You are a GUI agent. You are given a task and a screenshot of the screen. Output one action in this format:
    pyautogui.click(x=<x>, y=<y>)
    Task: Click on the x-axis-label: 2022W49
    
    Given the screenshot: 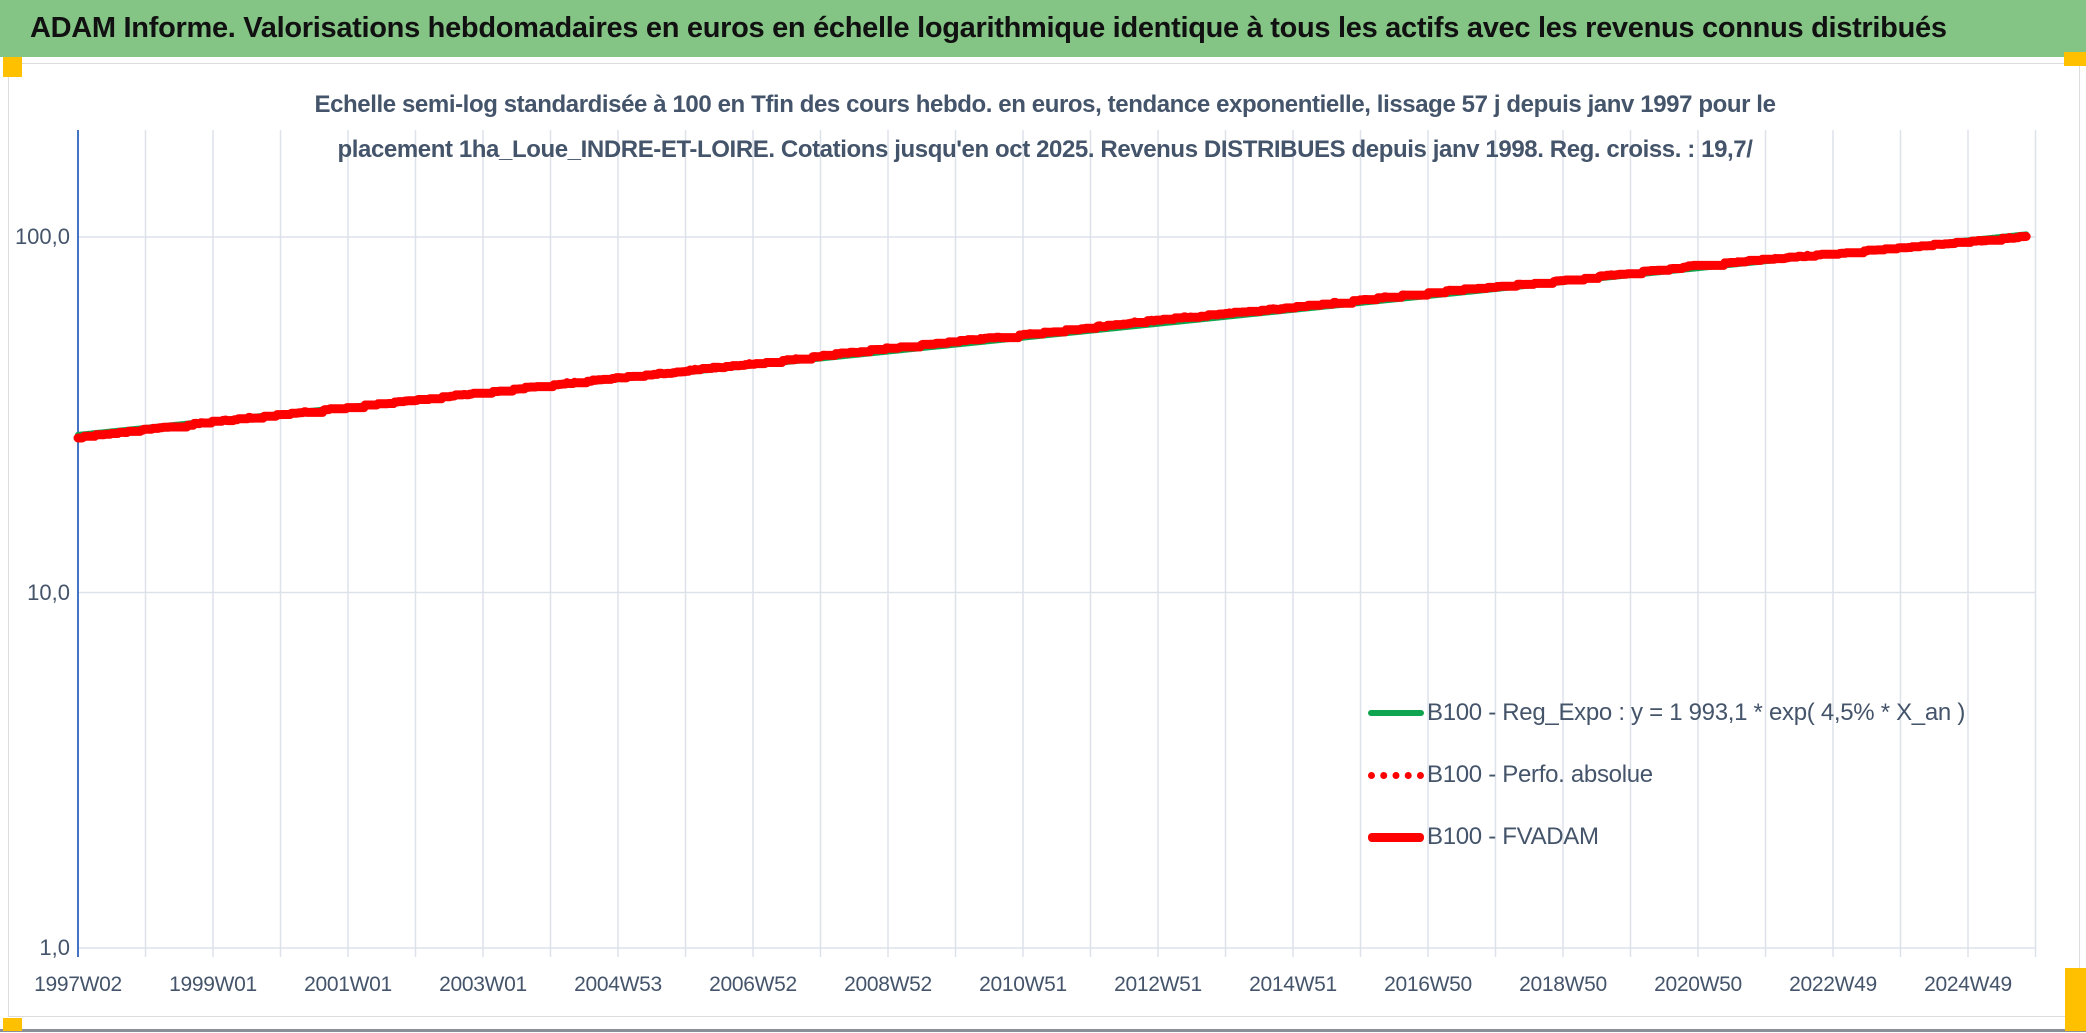 What is the action you would take?
    pyautogui.click(x=1833, y=984)
    